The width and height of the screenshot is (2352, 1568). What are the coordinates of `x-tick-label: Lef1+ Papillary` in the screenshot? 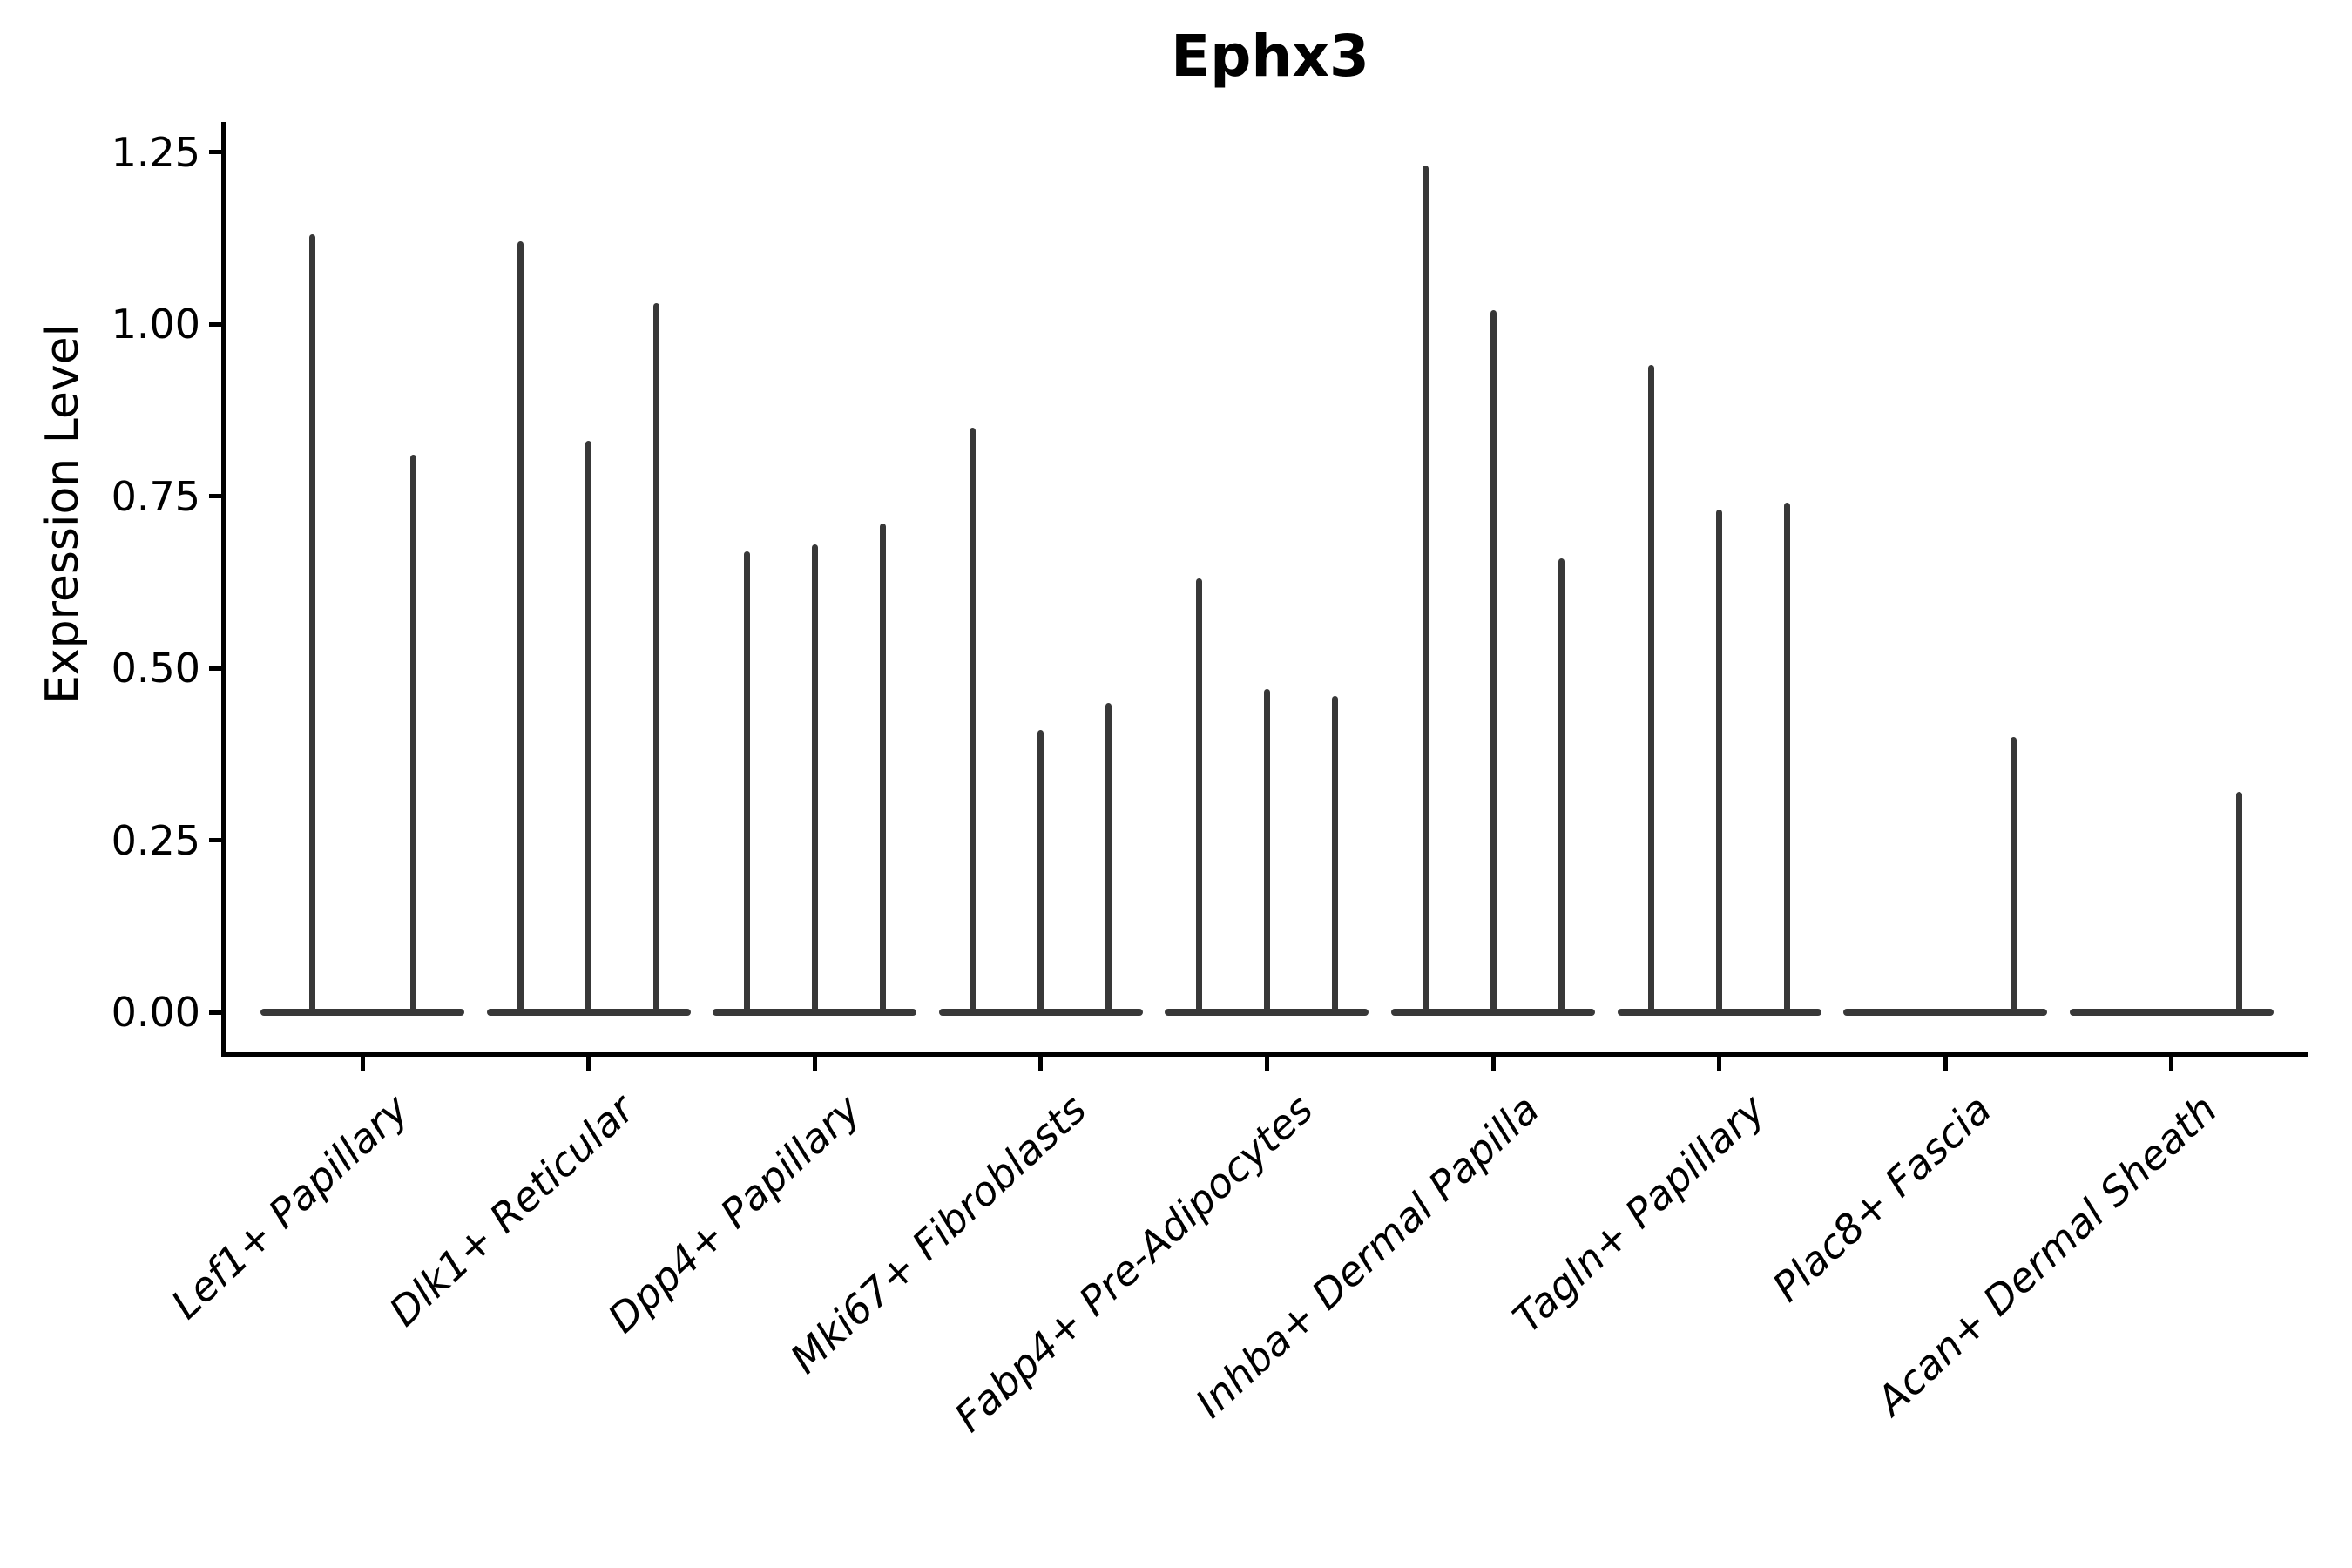 It's located at (289, 1206).